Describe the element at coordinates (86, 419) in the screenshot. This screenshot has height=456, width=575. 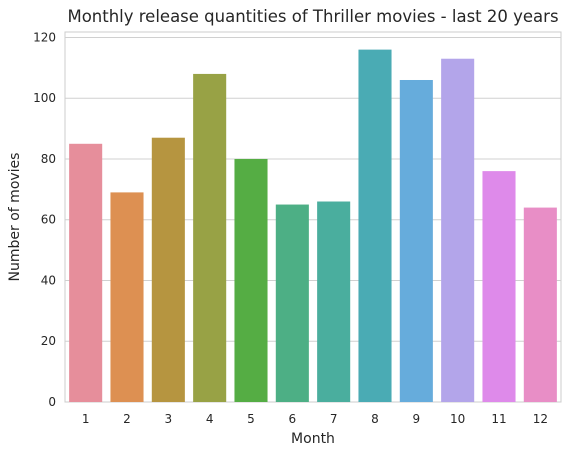
I see `x-tick-label: 1` at that location.